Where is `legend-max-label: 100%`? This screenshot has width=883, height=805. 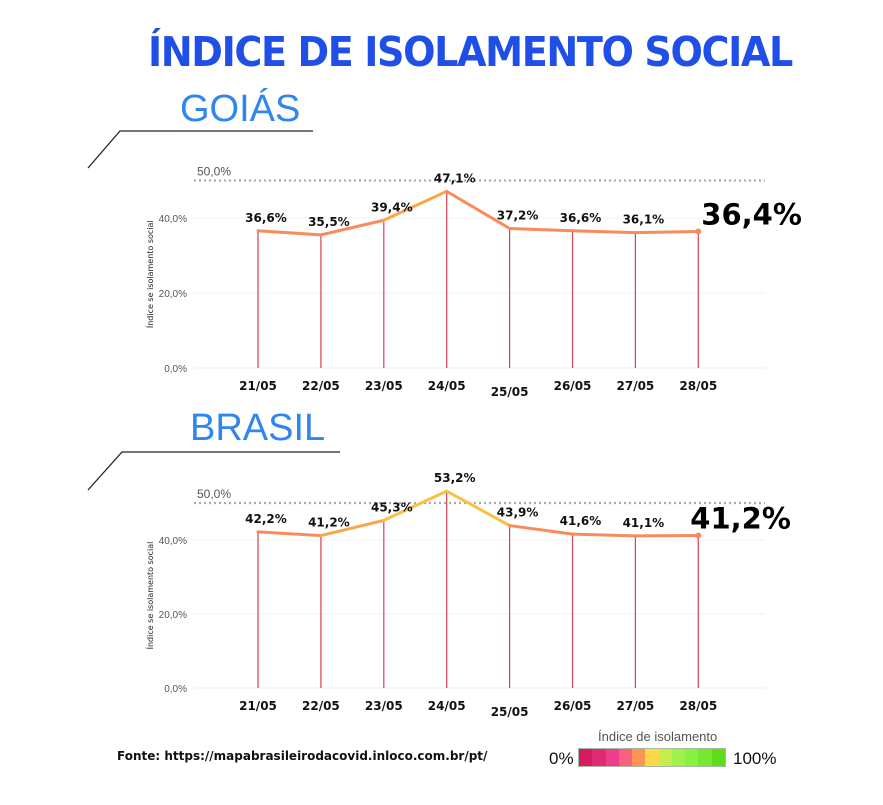 legend-max-label: 100% is located at coordinates (755, 758).